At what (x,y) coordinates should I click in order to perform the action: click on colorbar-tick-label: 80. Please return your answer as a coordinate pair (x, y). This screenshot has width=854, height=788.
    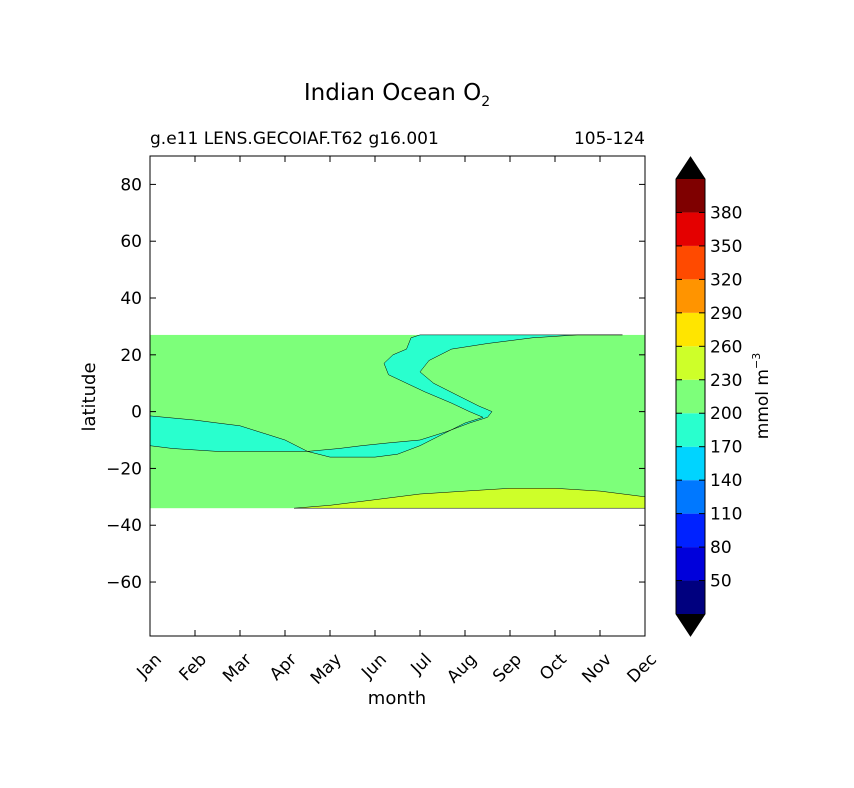
    Looking at the image, I should click on (721, 548).